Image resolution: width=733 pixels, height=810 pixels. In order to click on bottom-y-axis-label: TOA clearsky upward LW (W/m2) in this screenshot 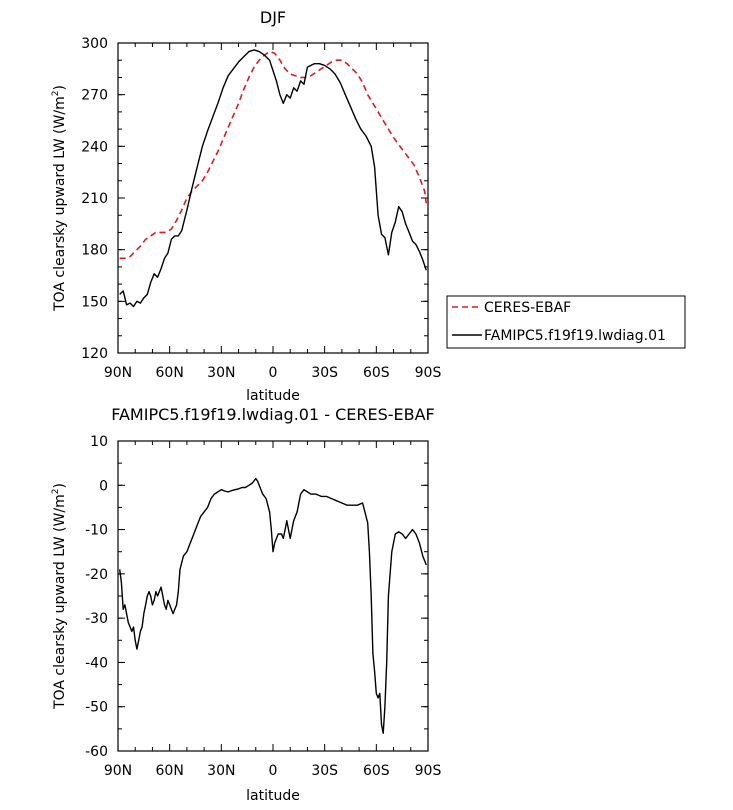, I will do `click(59, 596)`.